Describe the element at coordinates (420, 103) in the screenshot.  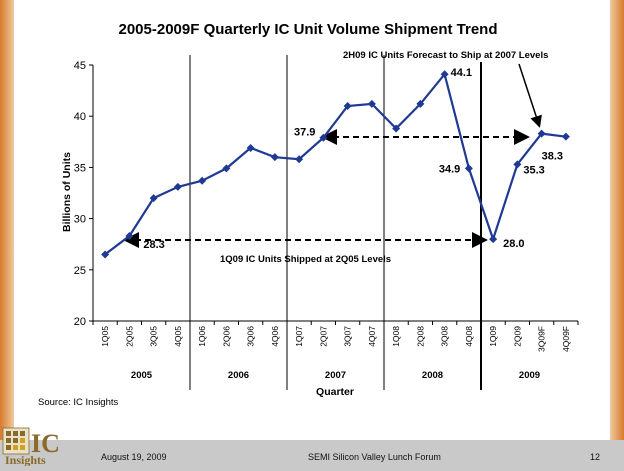
I see `data-point-2Q08` at that location.